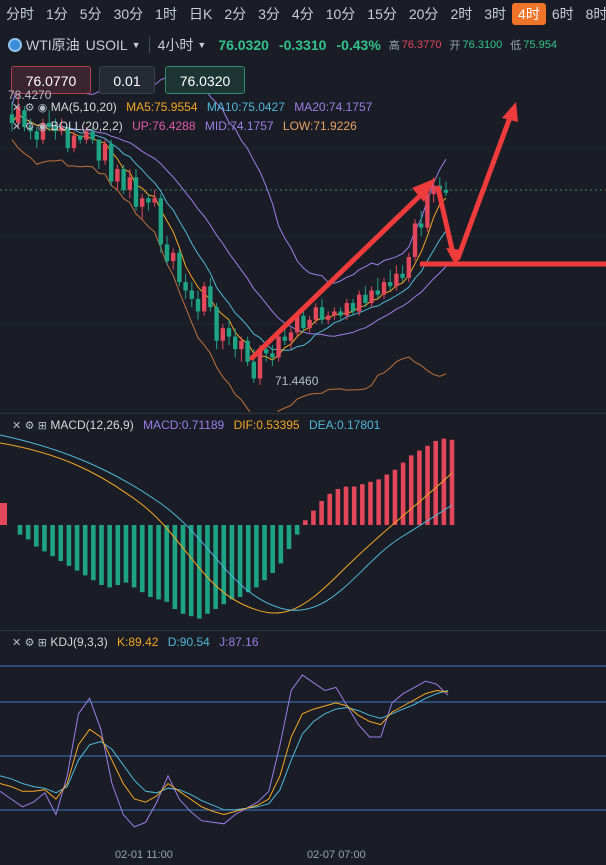  I want to click on timeframe-tab: 8时, so click(595, 14).